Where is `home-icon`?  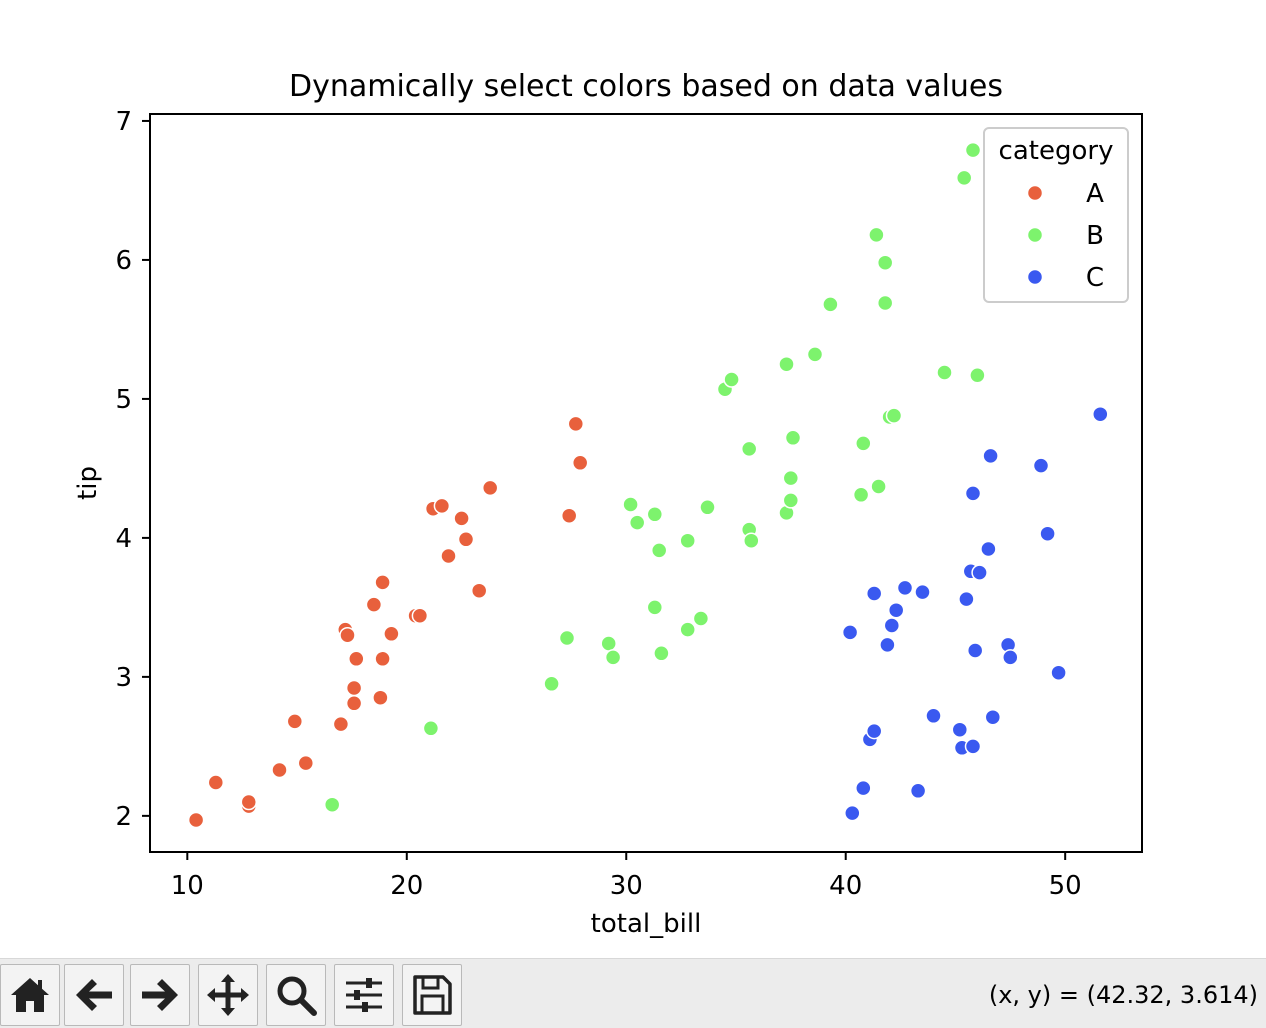 home-icon is located at coordinates (30, 995).